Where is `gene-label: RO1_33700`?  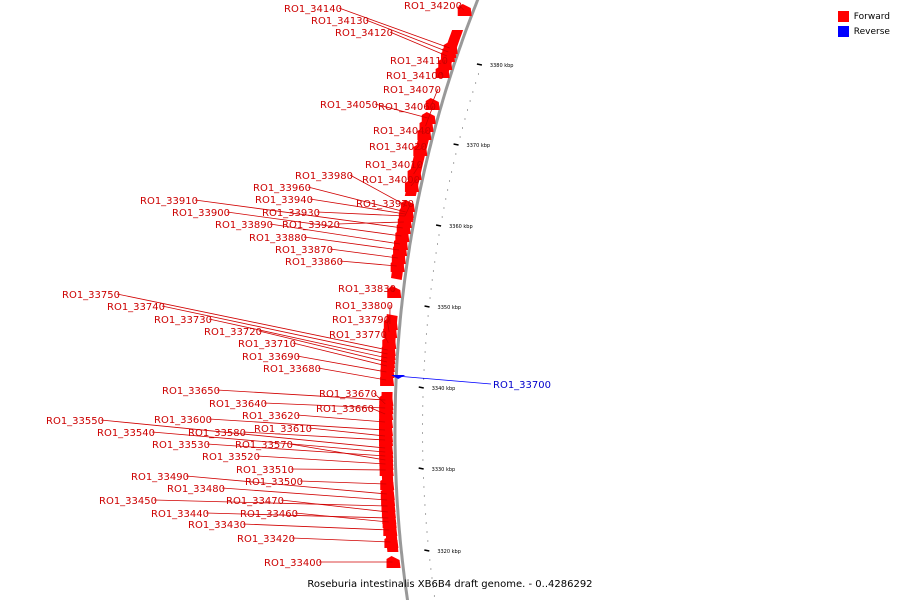 gene-label: RO1_33700 is located at coordinates (522, 385).